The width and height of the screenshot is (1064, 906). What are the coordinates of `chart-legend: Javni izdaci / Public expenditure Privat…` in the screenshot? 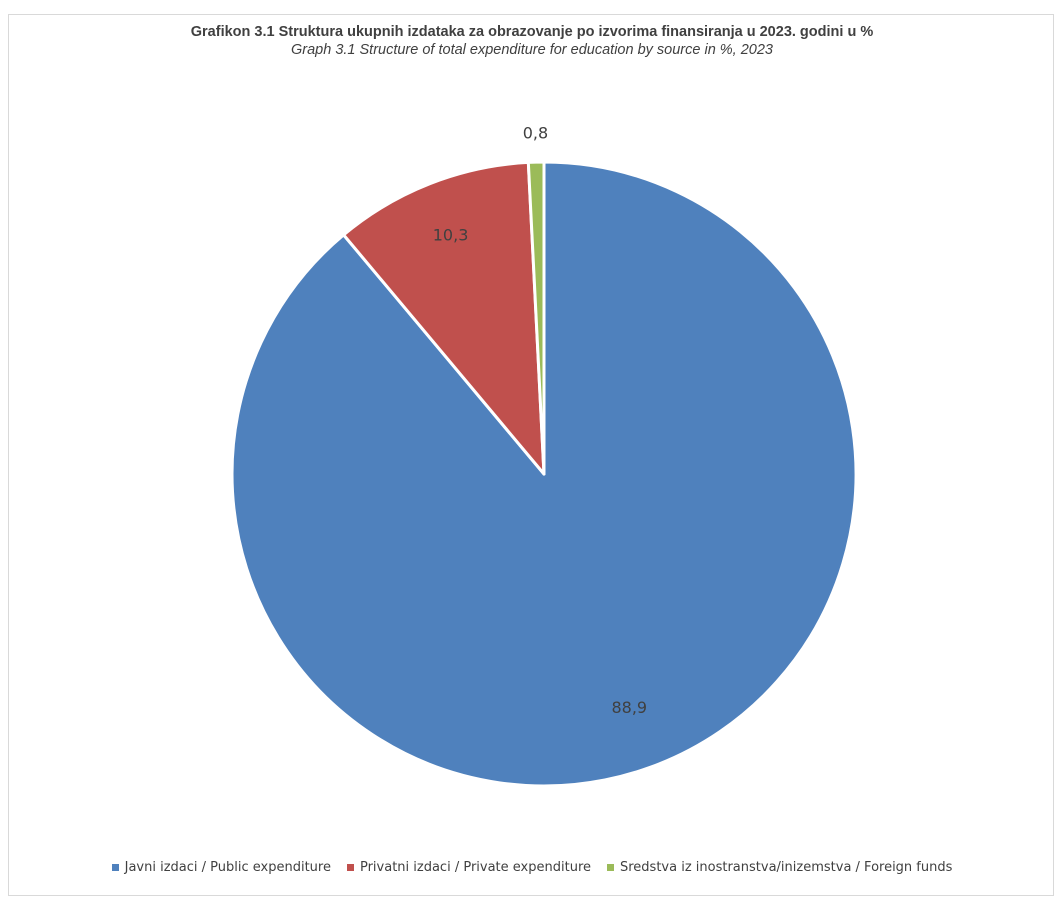 It's located at (532, 867).